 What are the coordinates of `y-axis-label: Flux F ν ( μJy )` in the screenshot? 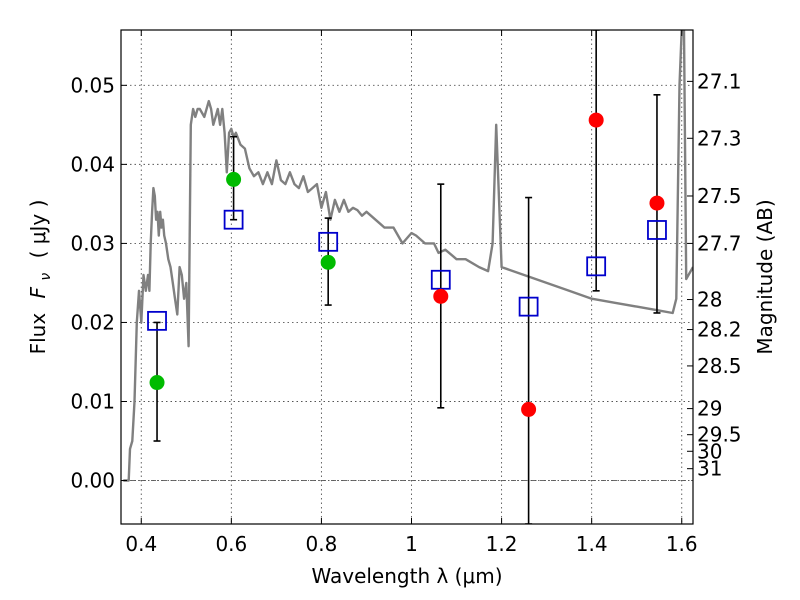 It's located at (40, 277).